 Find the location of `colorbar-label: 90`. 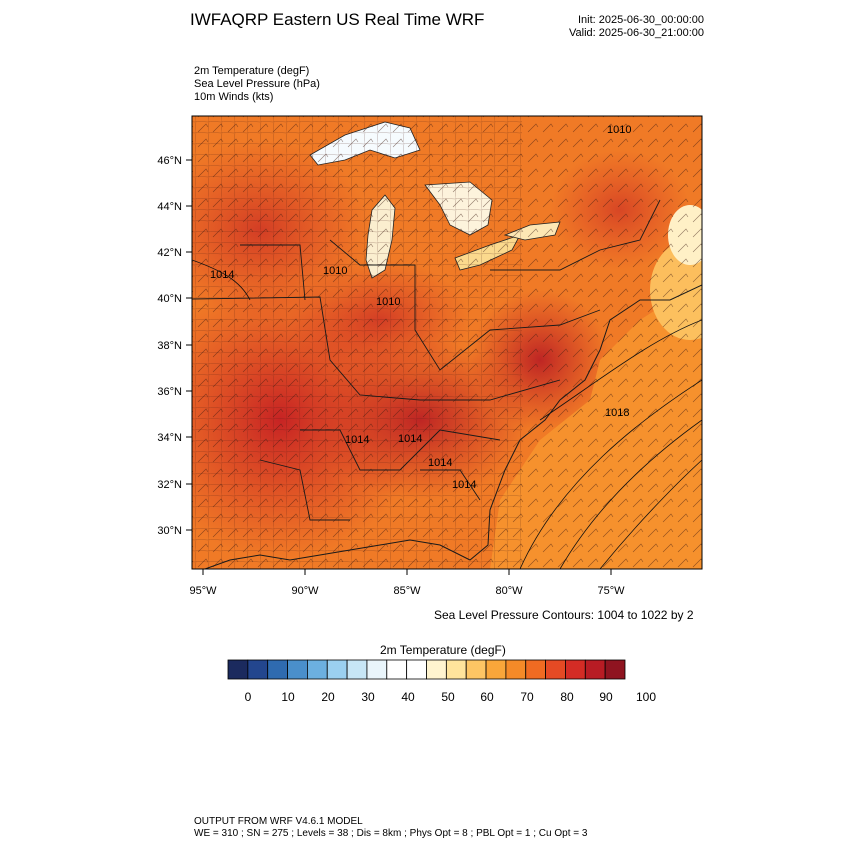

colorbar-label: 90 is located at coordinates (606, 697).